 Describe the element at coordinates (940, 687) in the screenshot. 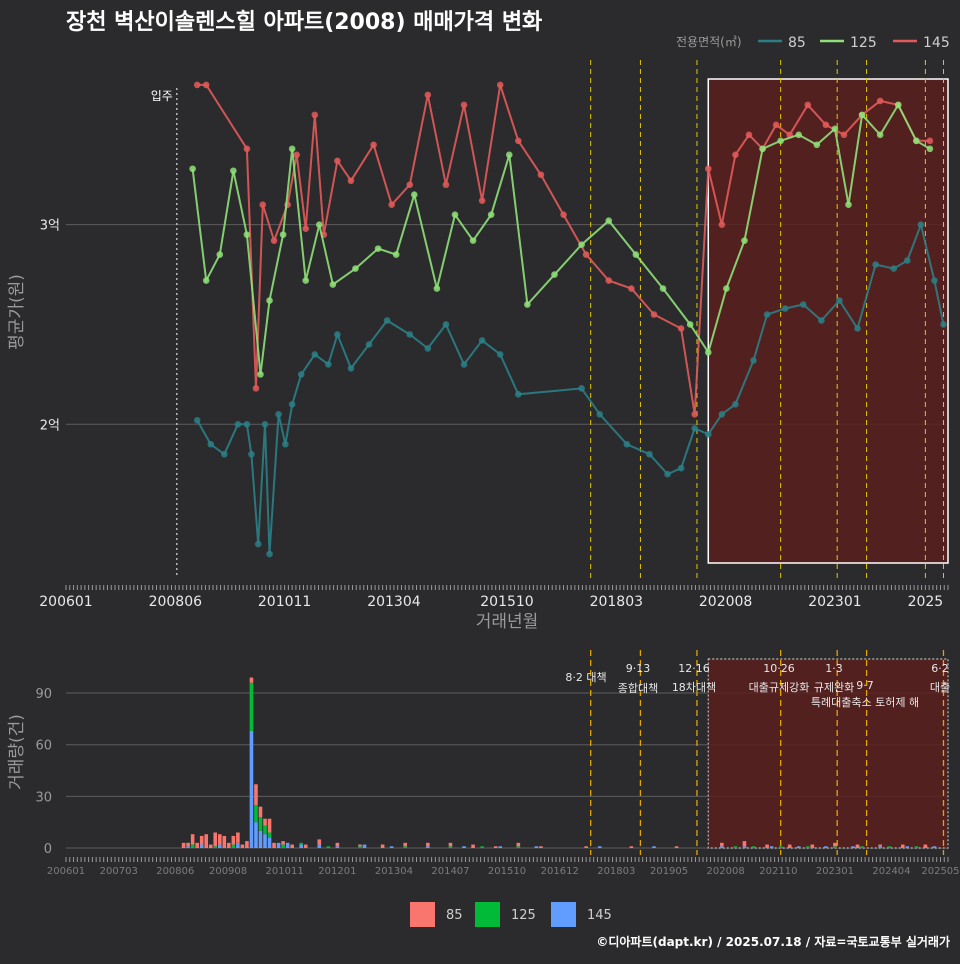

I see `policy-label: 대출` at that location.